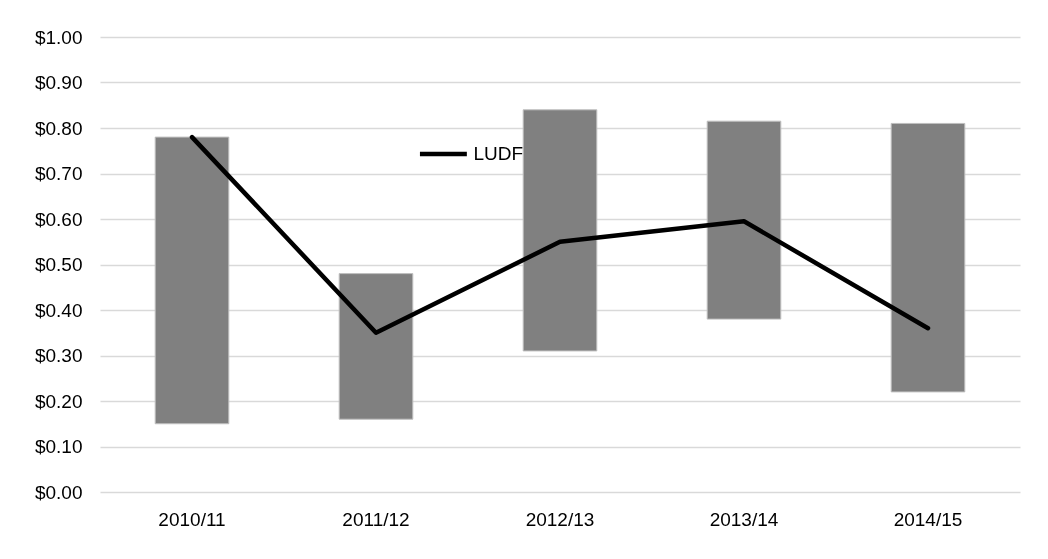 Image resolution: width=1048 pixels, height=559 pixels. What do you see at coordinates (58, 37) in the screenshot?
I see `y-tick-label: $1.00` at bounding box center [58, 37].